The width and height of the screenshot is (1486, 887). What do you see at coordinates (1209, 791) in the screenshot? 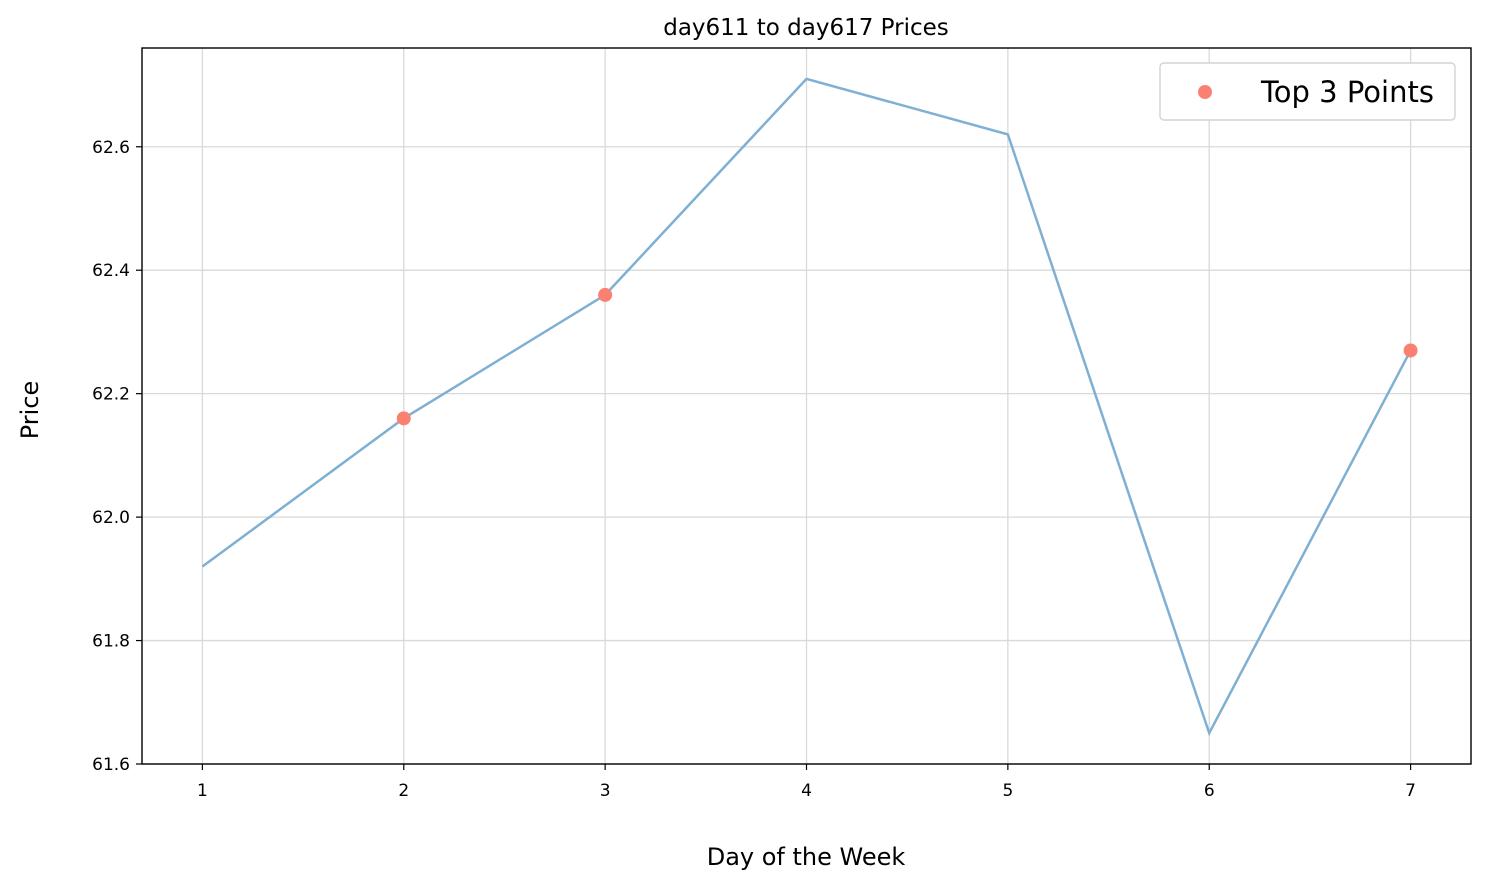
I see `x-tick-label: 6` at bounding box center [1209, 791].